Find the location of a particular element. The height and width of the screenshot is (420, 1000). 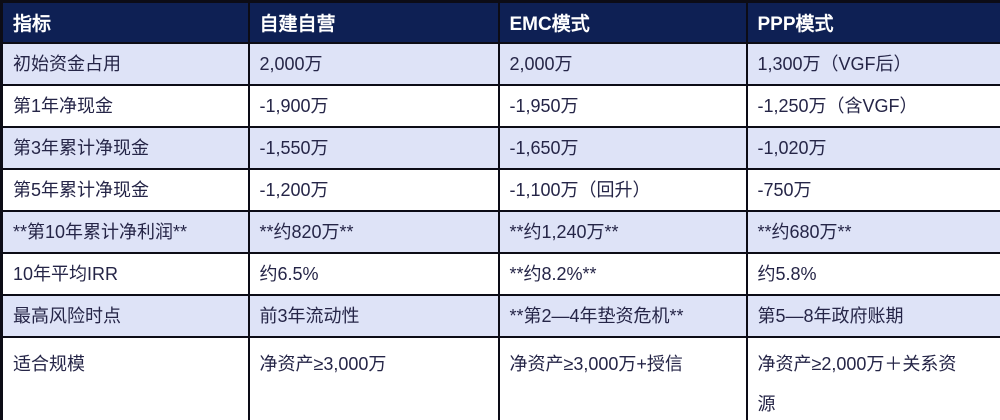

cell-value: 约5.8% is located at coordinates (872, 274).